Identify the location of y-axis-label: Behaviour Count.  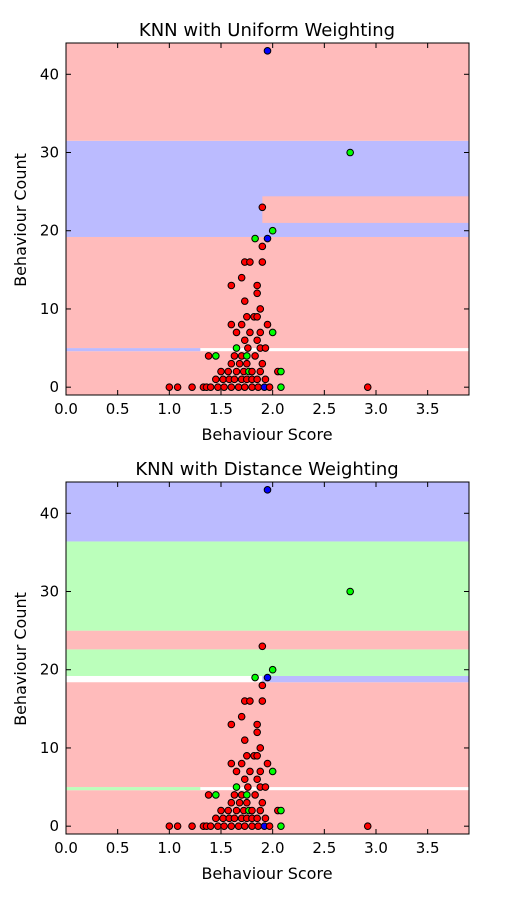
(20, 659).